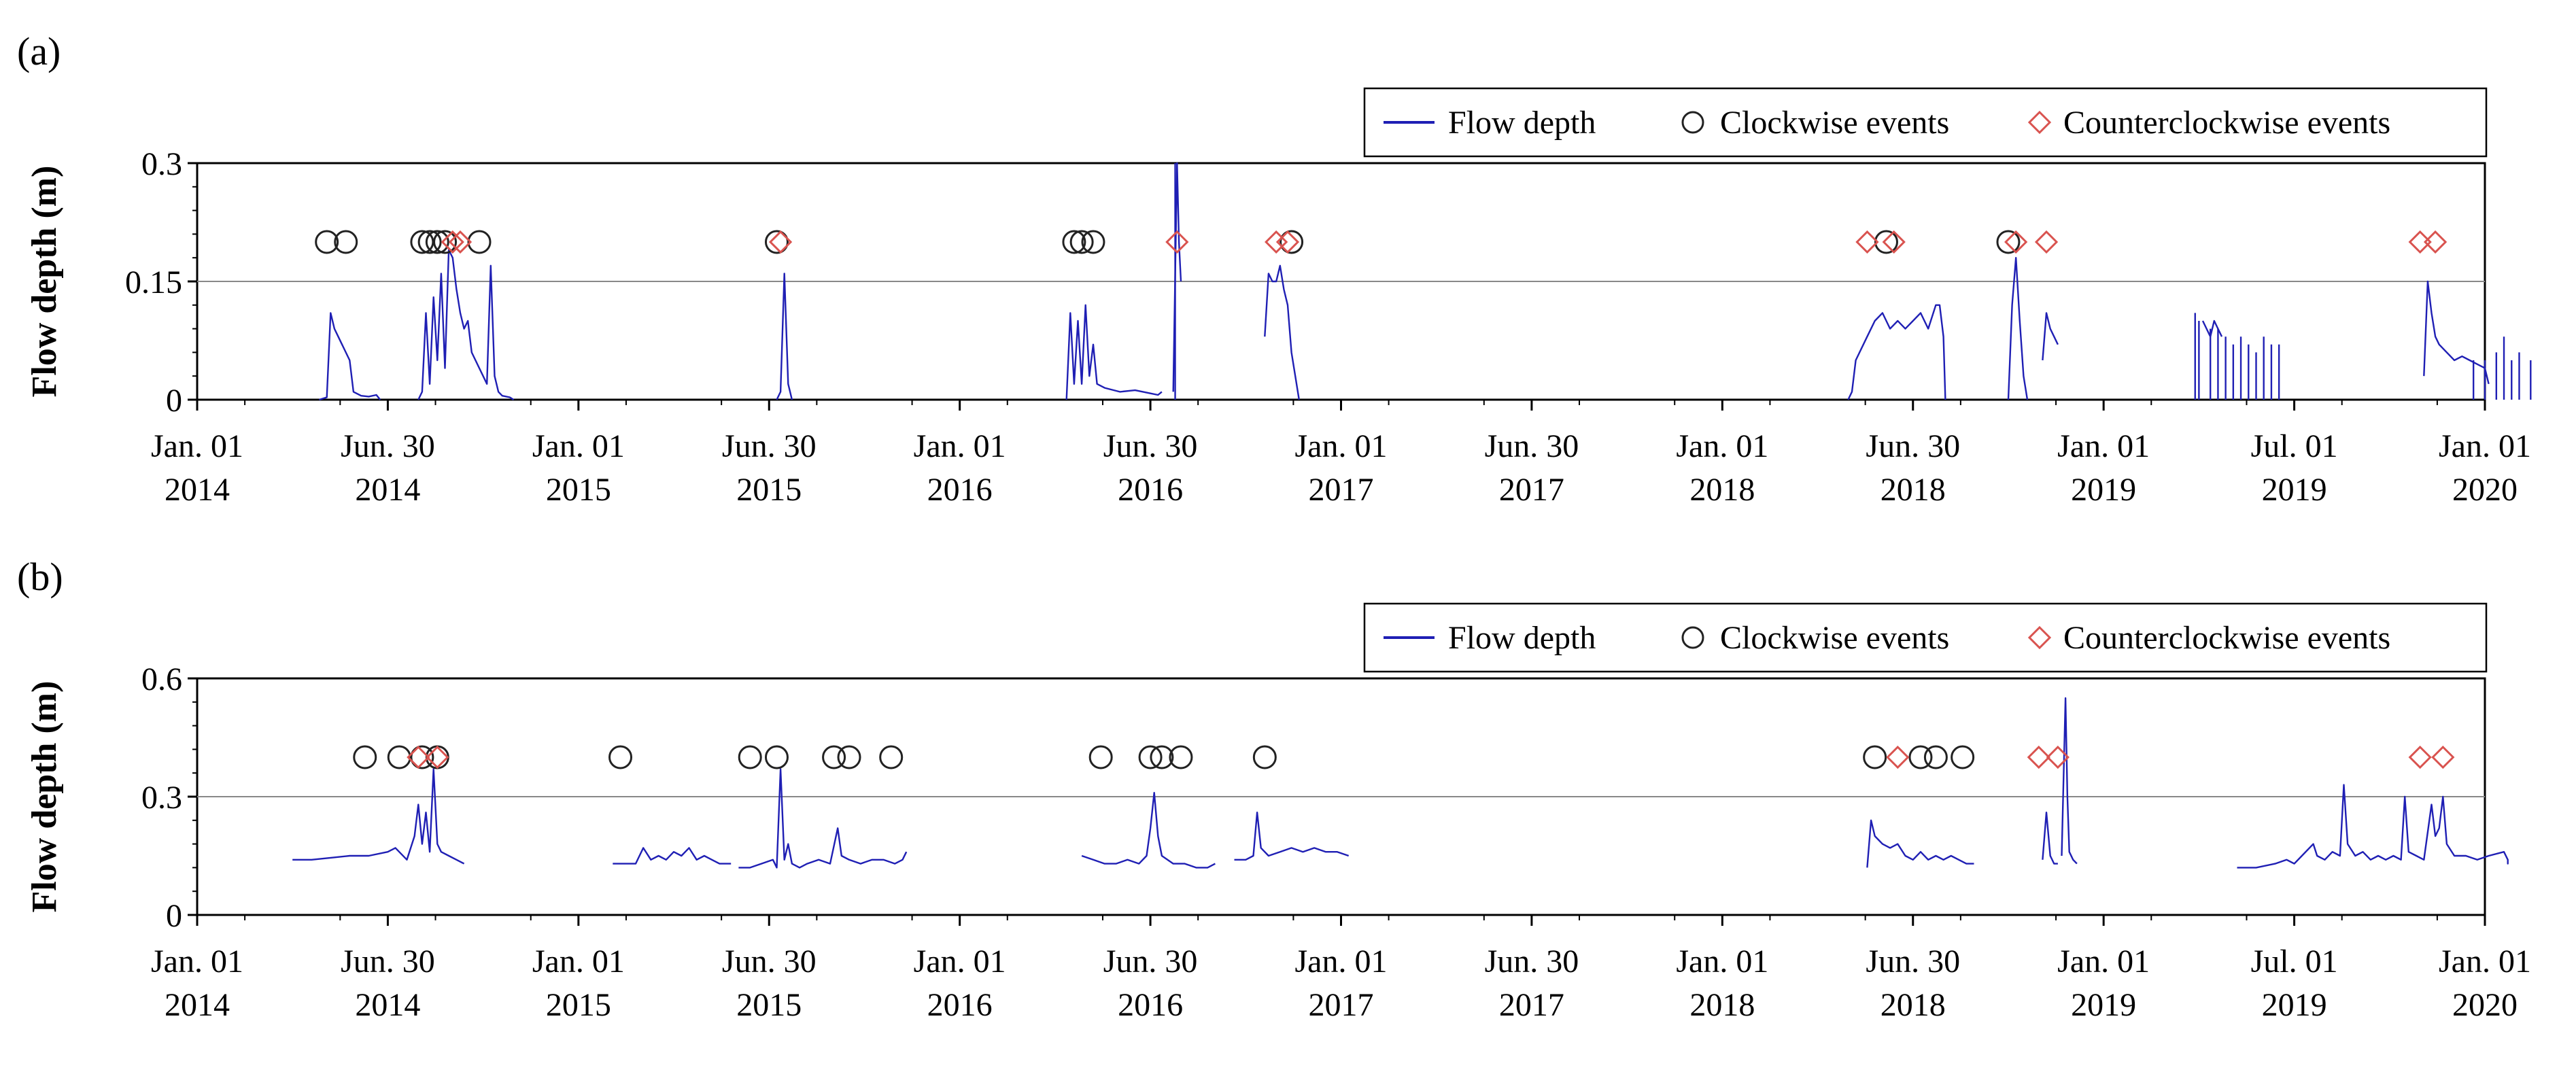 This screenshot has width=2576, height=1074. I want to click on panel-a-ylabel: Flow depth (m), so click(44, 282).